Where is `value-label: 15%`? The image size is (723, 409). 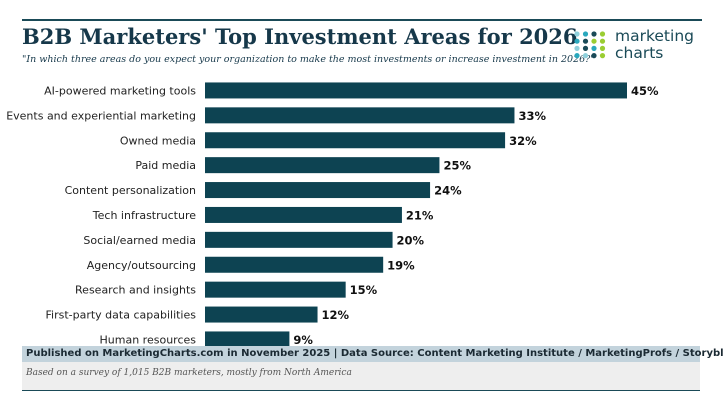
value-label: 15% is located at coordinates (364, 290).